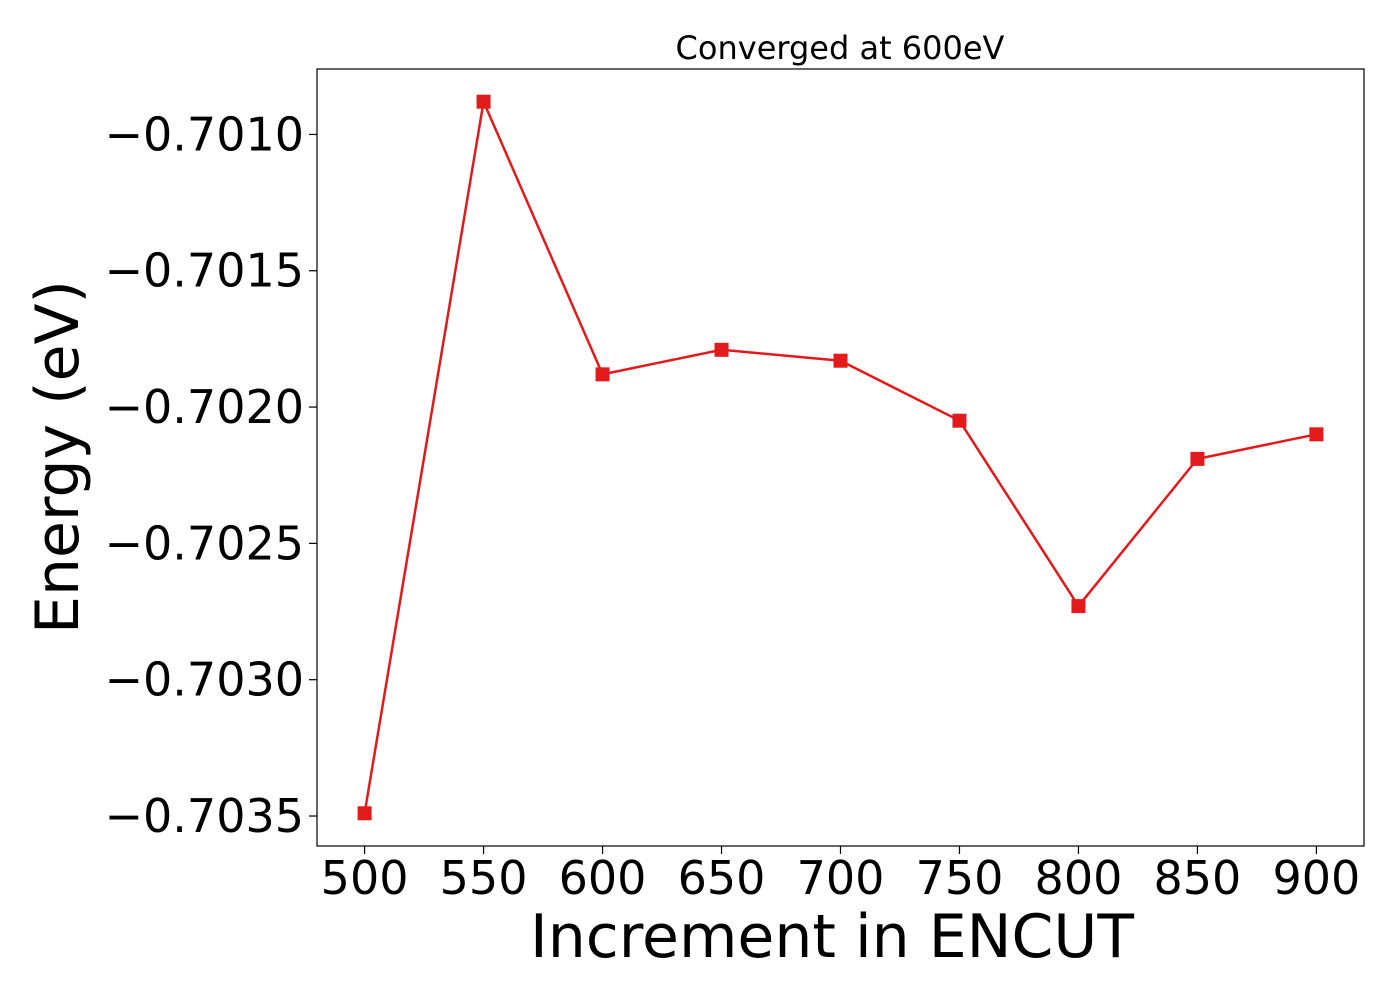 This screenshot has height=1000, width=1400. I want to click on x-axis-title: Increment in ENCUT, so click(832, 937).